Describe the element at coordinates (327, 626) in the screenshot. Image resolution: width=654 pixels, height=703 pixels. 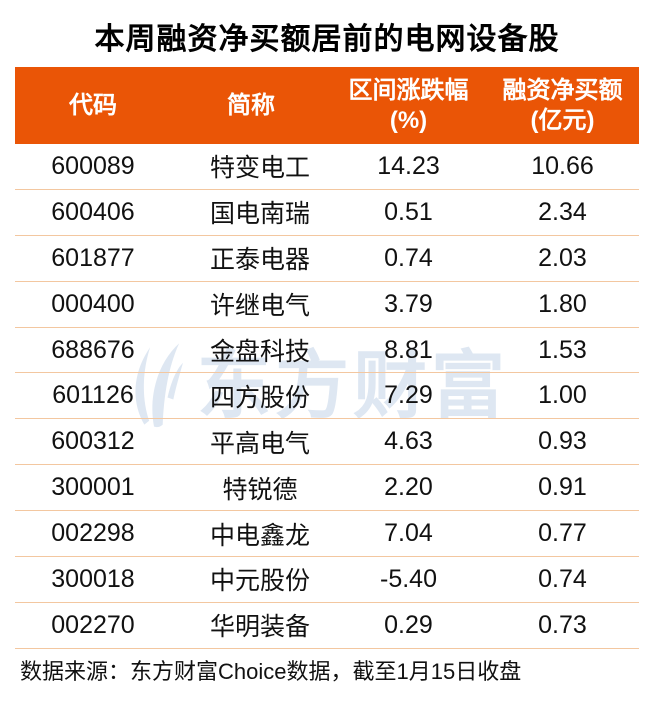
I see `table-row: 002270 华明装备 0.29 0.73` at that location.